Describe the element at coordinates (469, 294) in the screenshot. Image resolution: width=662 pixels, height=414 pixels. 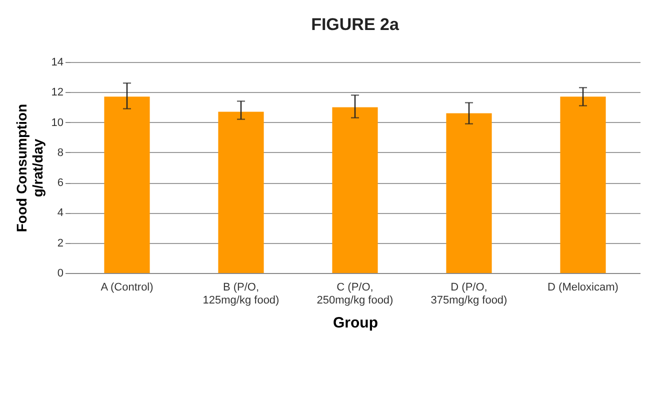
I see `x-tick-label: D (P/O, 375mg/kg food)` at that location.